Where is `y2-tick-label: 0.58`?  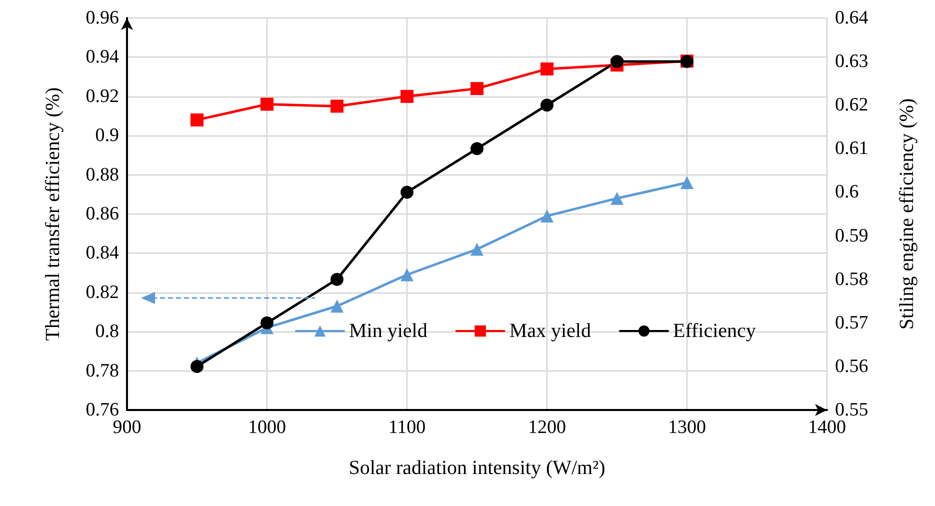
y2-tick-label: 0.58 is located at coordinates (851, 279).